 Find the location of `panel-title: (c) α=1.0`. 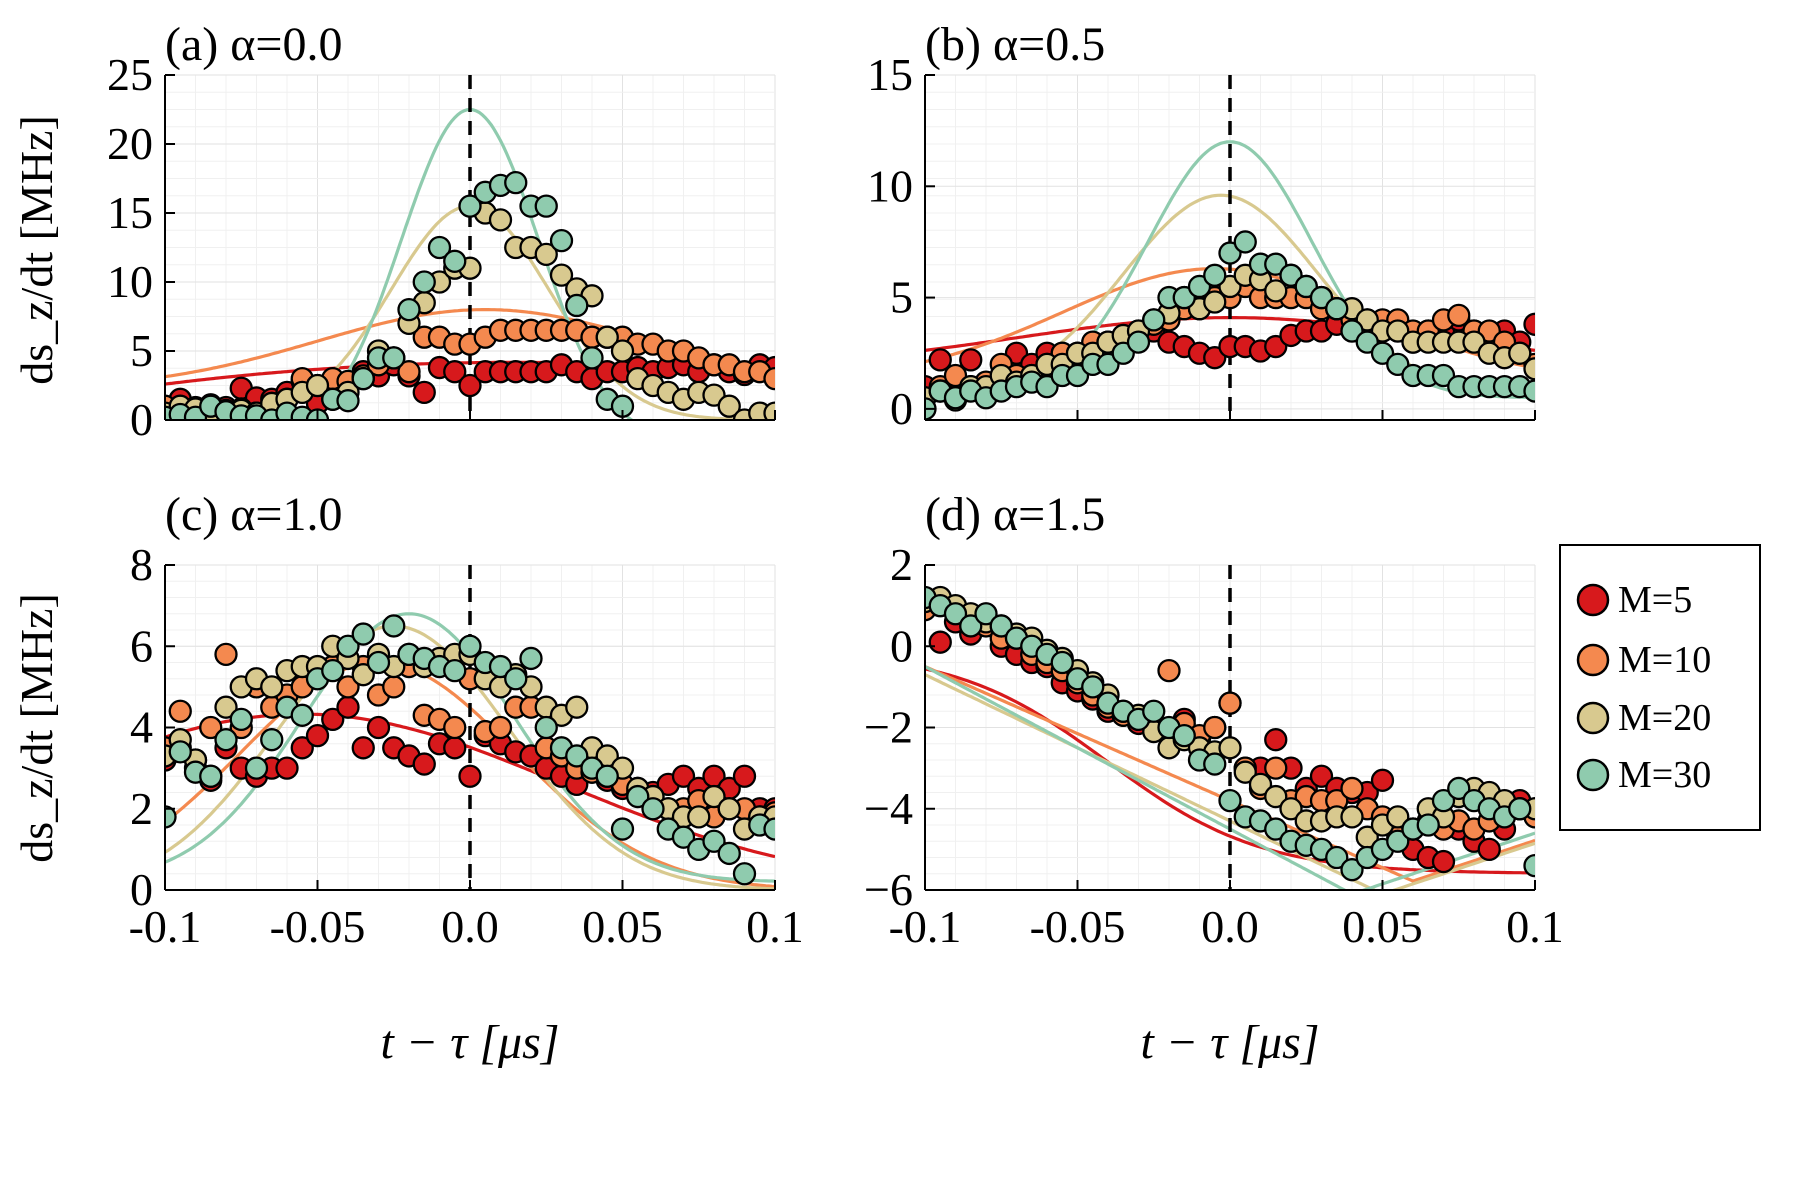

panel-title: (c) α=1.0 is located at coordinates (254, 514).